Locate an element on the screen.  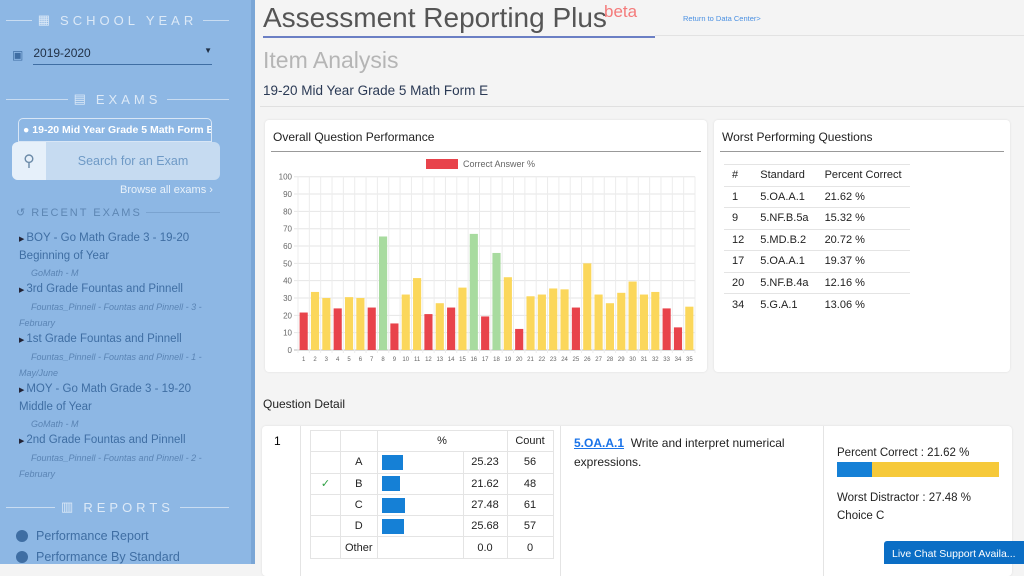
bar-q26 is located at coordinates (587, 306).